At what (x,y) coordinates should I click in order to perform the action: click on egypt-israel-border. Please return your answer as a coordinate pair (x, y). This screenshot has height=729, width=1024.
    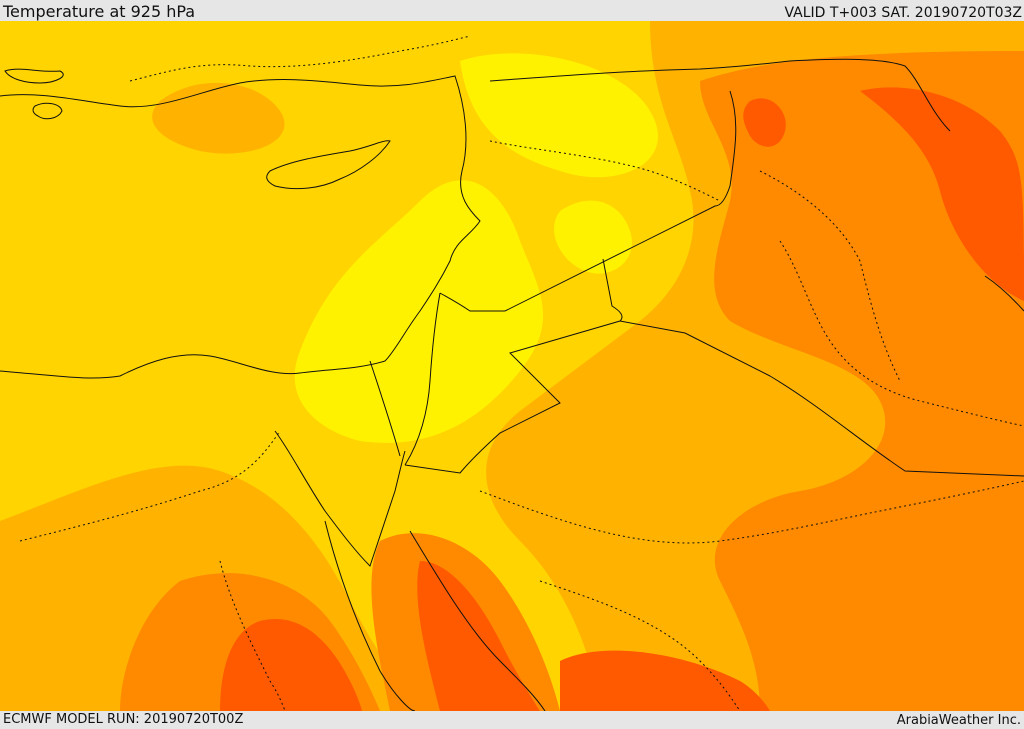
    Looking at the image, I should click on (385, 408).